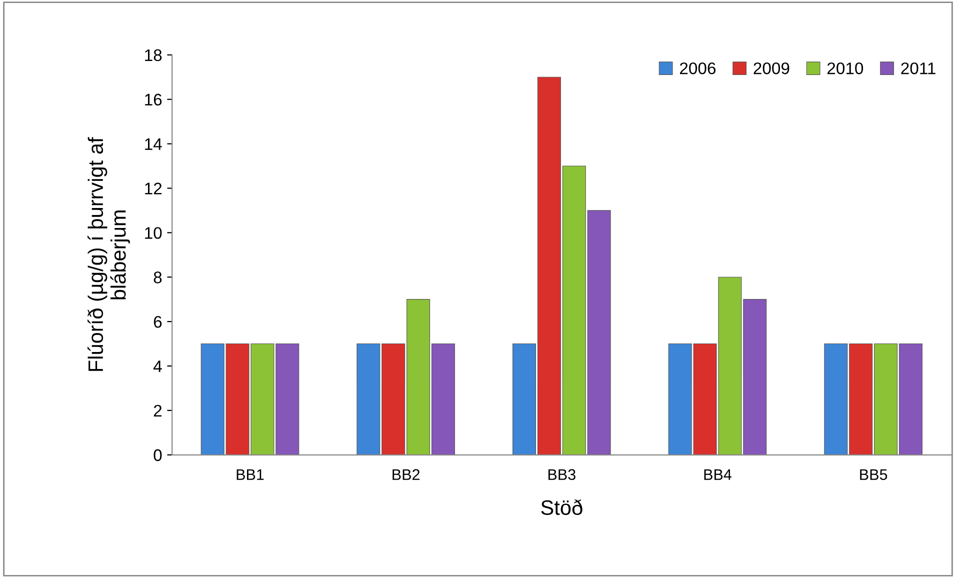 Image resolution: width=956 pixels, height=578 pixels. I want to click on x-tick-label: BB4, so click(718, 474).